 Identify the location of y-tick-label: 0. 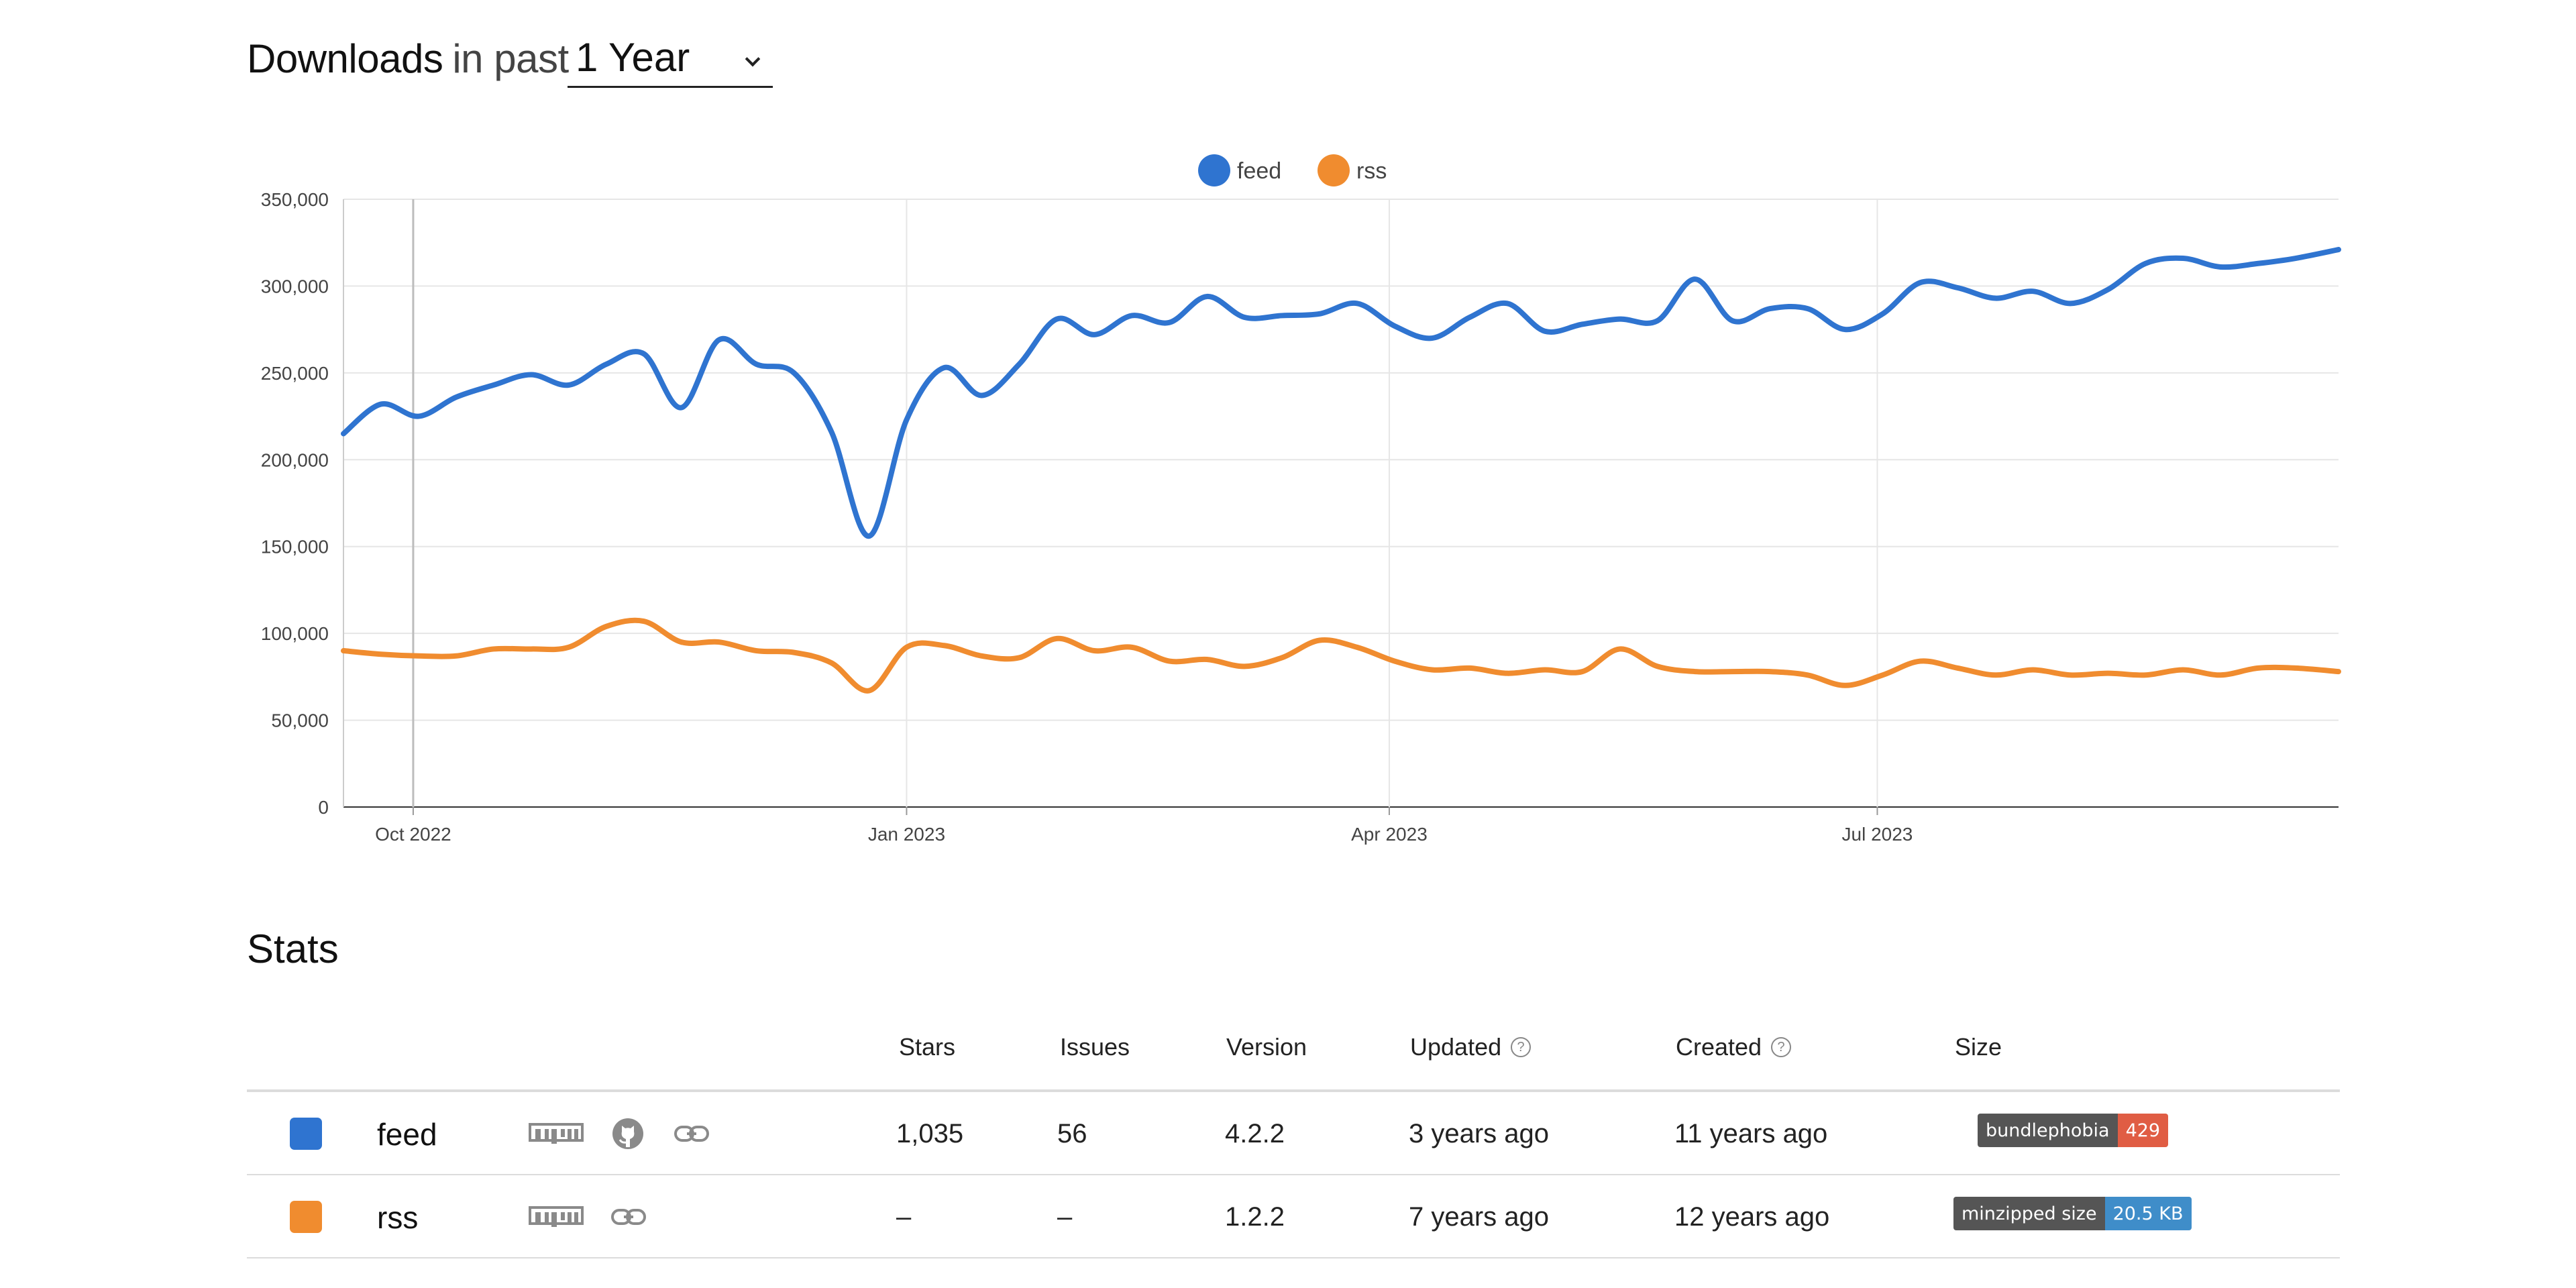
(323, 807).